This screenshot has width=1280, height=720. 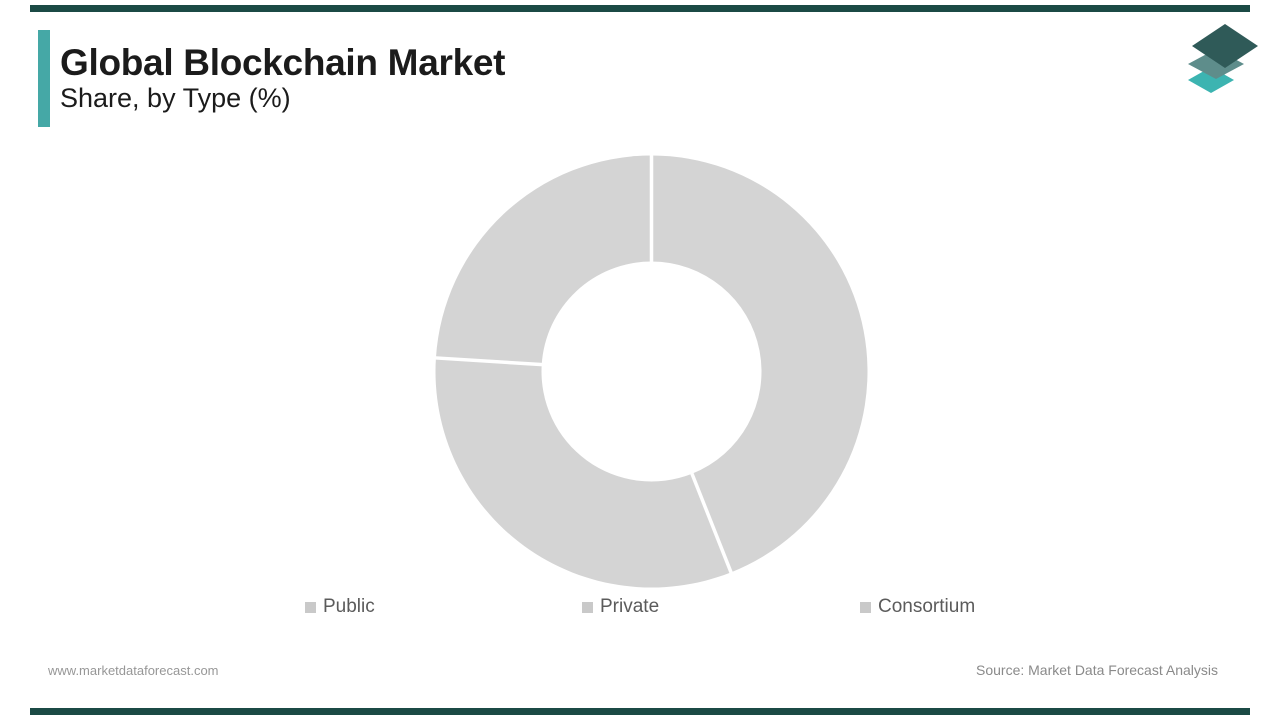 I want to click on website-url: www.marketdataforecast.com, so click(x=133, y=670).